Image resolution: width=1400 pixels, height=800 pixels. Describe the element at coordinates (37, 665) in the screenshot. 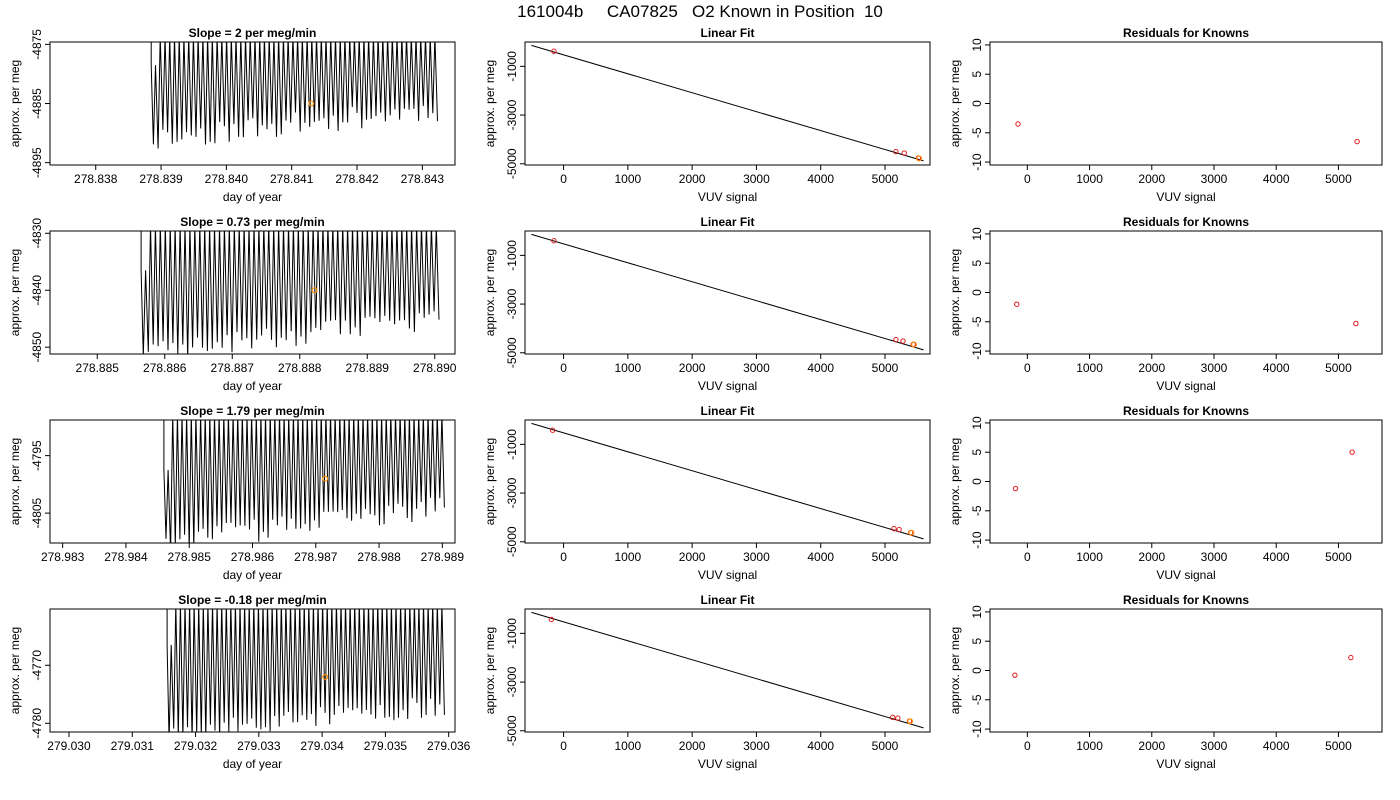

I see `y-tick-label: -4770` at that location.